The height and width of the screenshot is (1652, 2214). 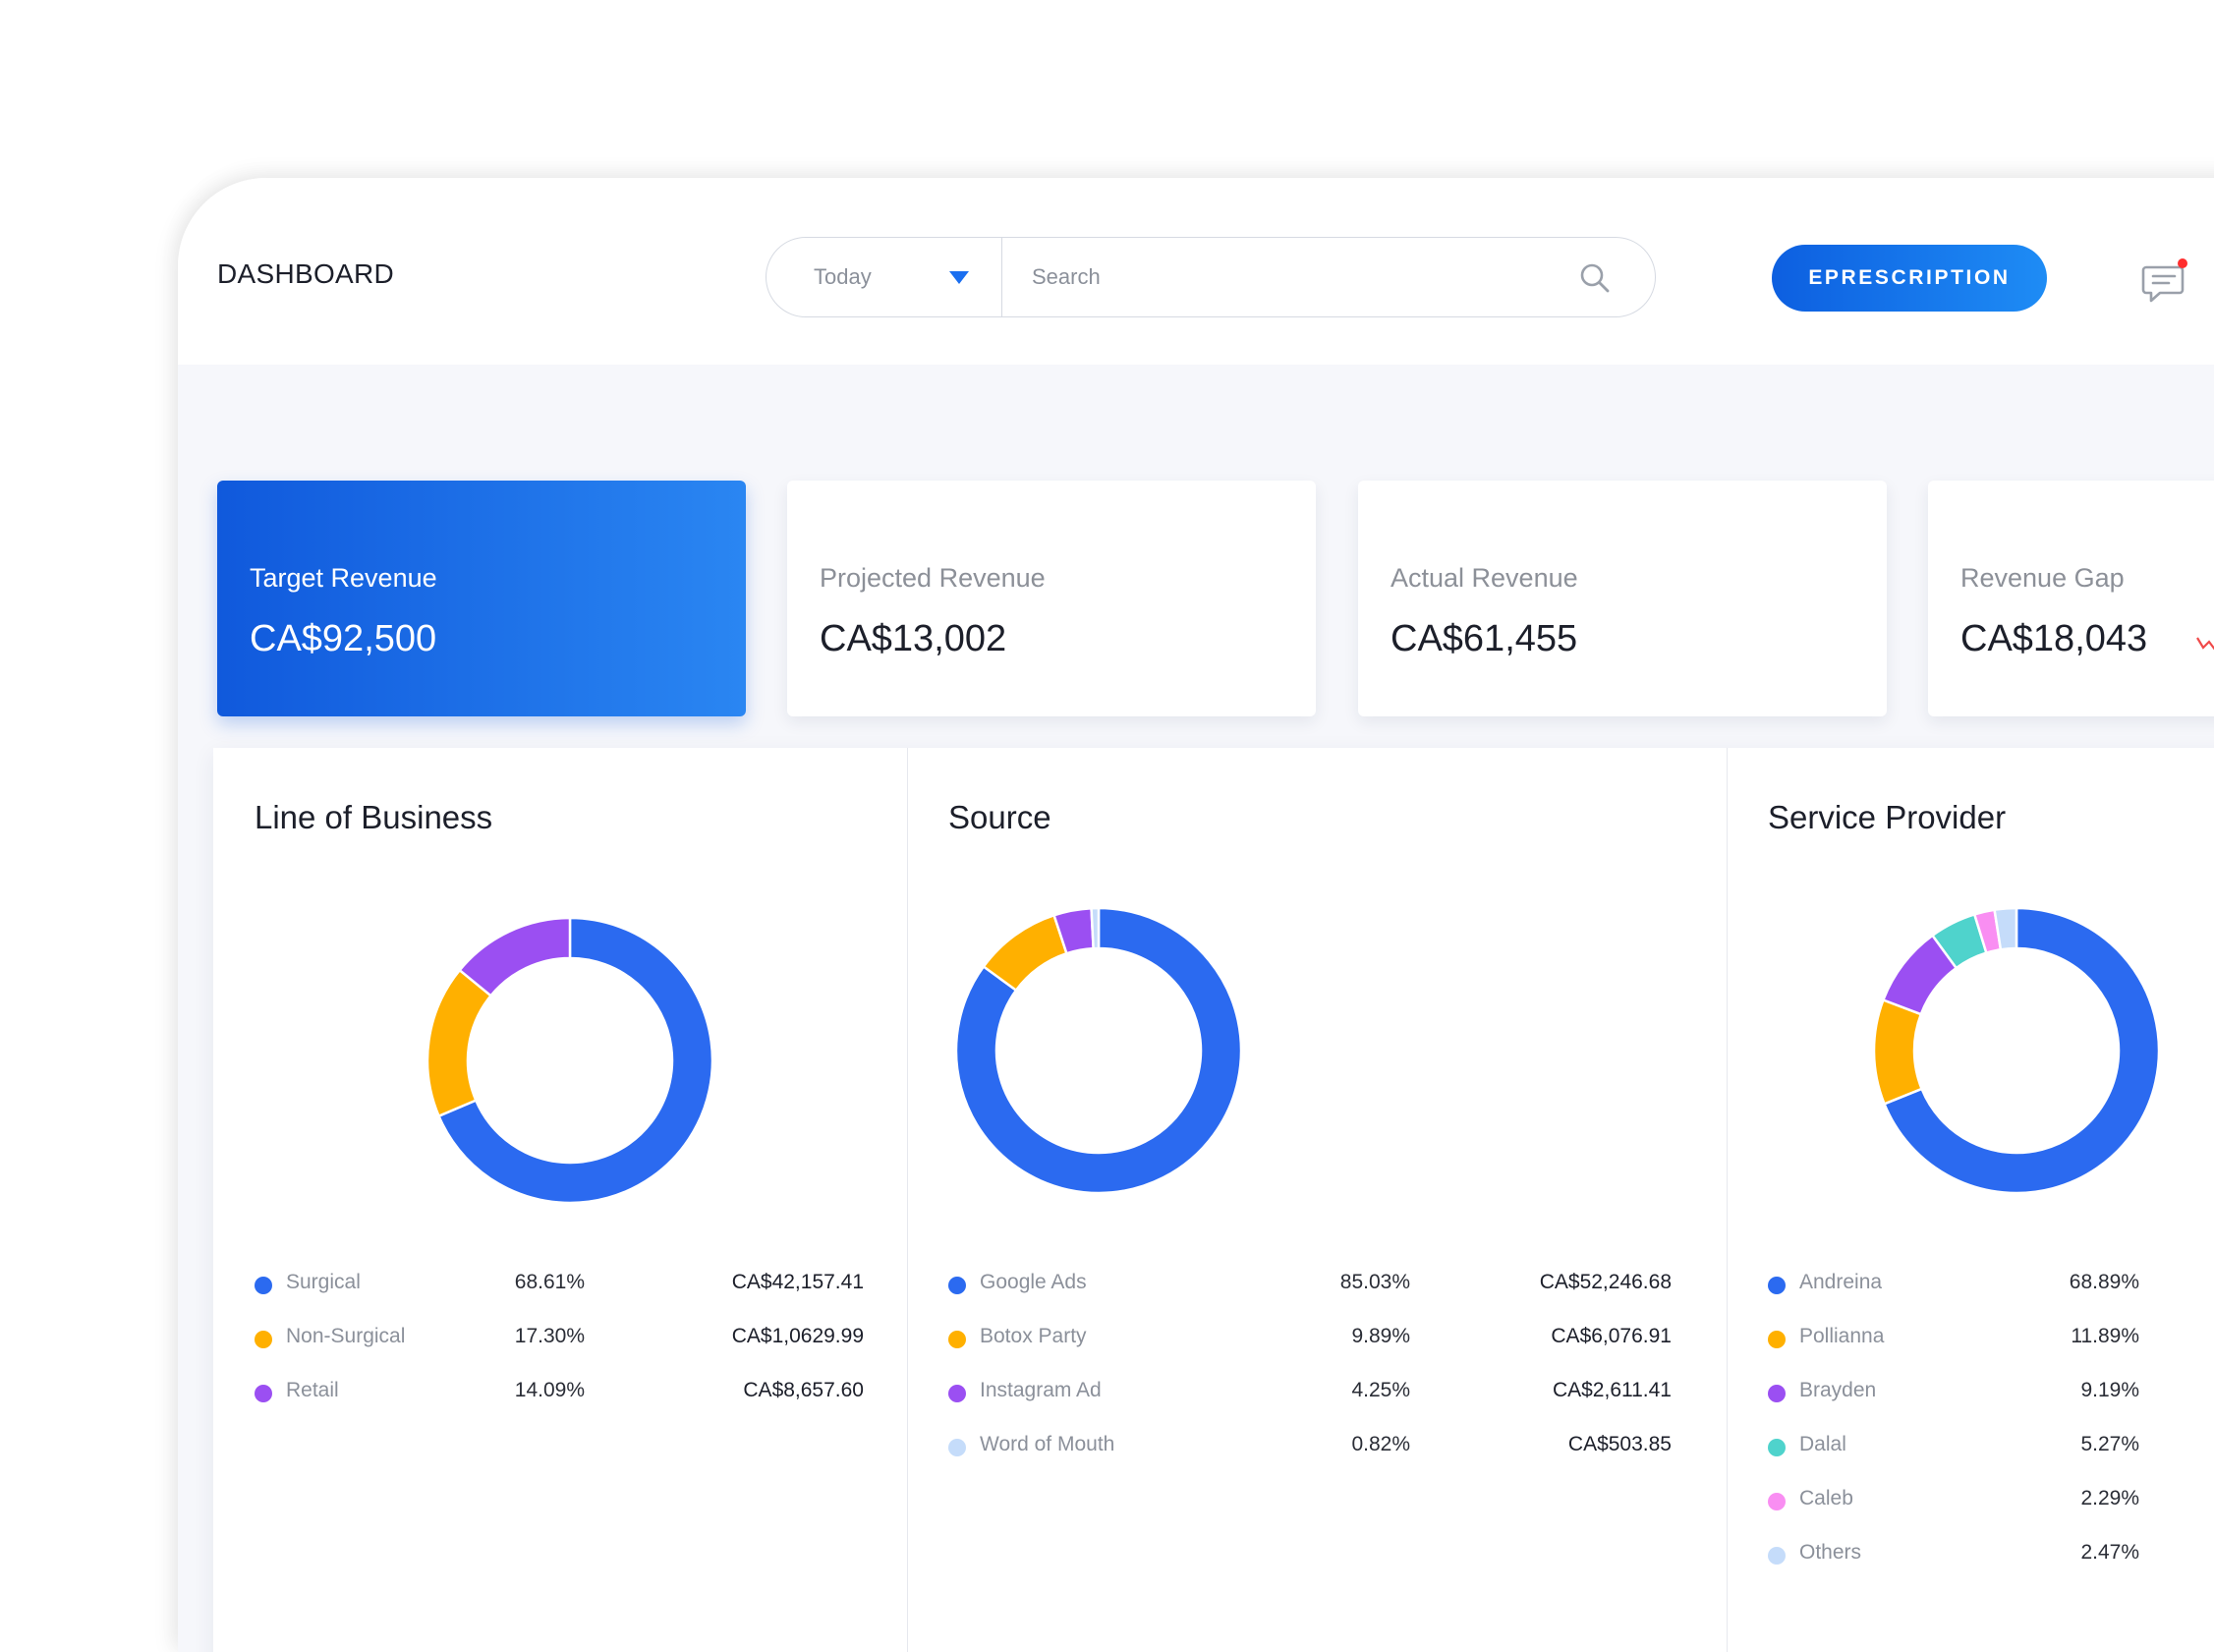 I want to click on legend-percent: 2.47%, so click(x=2110, y=1552).